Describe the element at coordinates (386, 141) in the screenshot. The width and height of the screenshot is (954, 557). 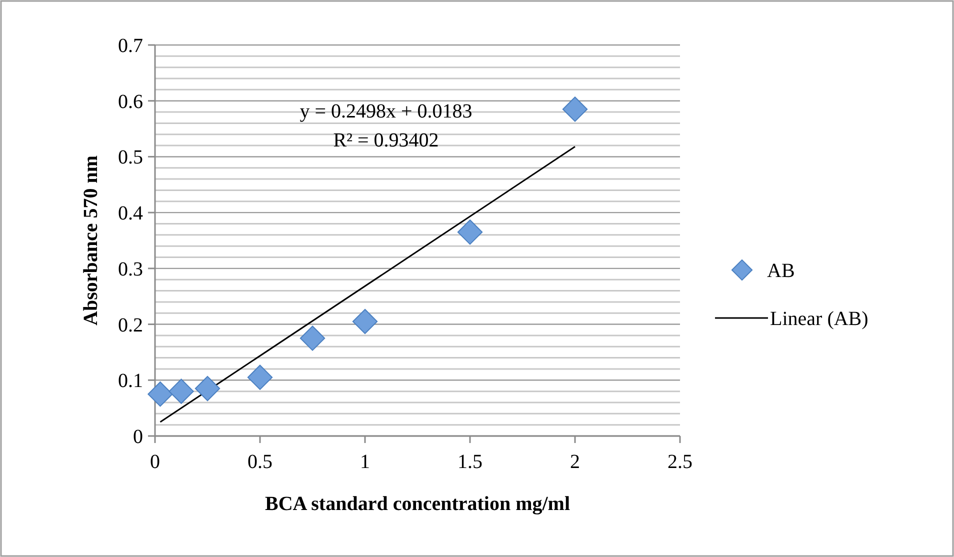
I see `annotation: R² = 0.93402` at that location.